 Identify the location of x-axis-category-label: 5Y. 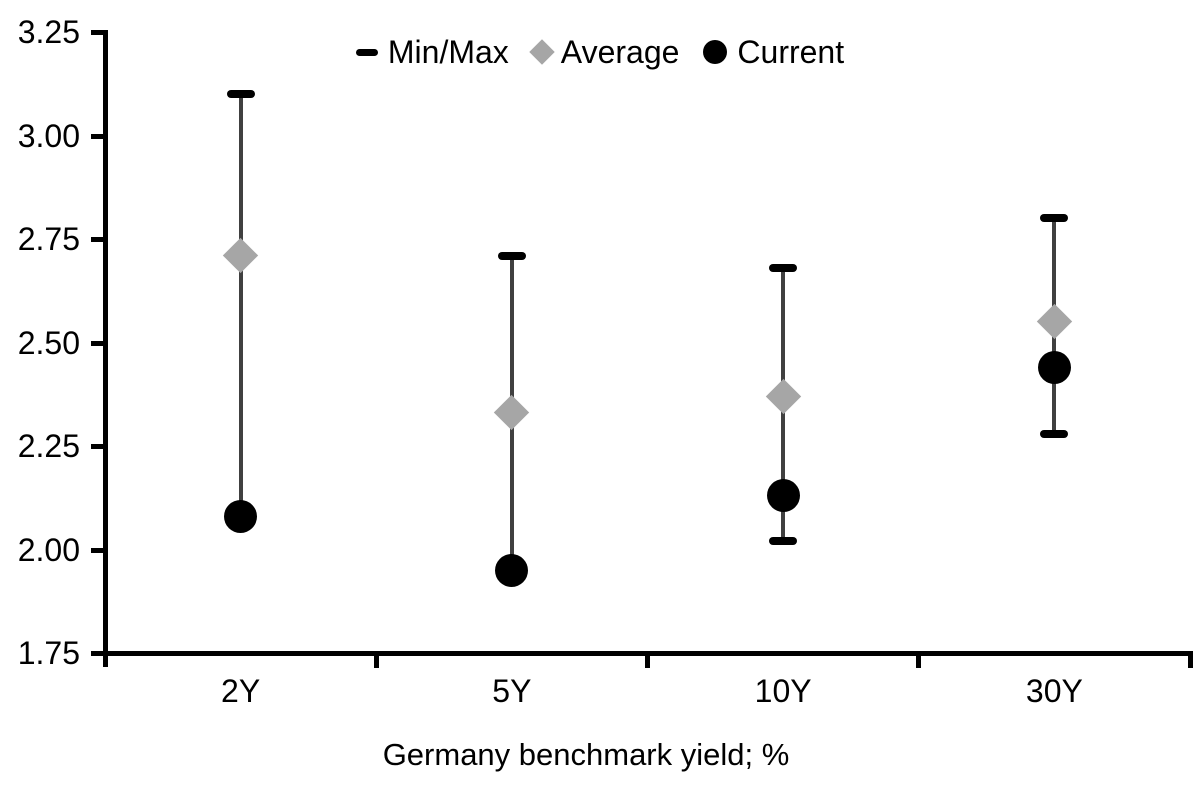
(512, 691).